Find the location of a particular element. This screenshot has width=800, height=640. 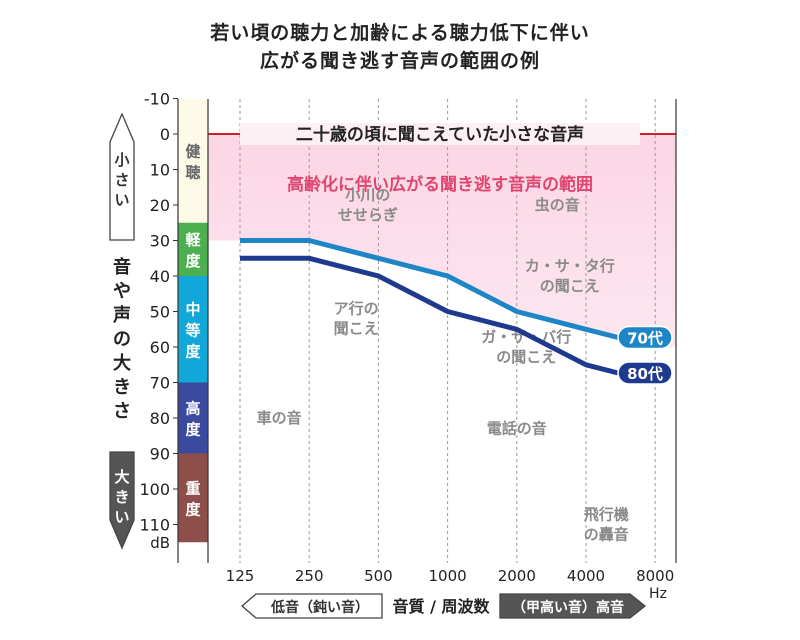

x-tick-label: 500 is located at coordinates (378, 576).